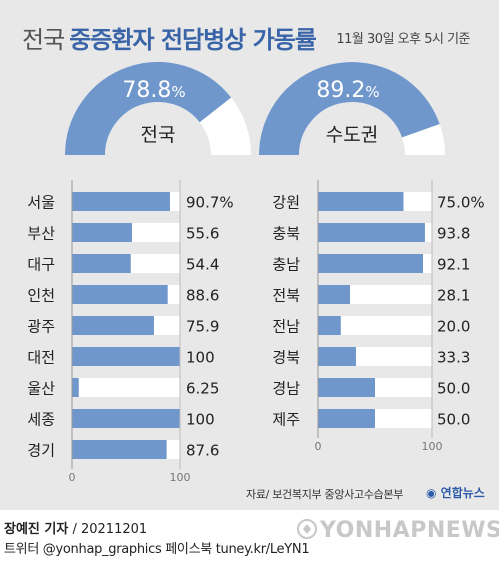 The width and height of the screenshot is (499, 562). What do you see at coordinates (340, 90) in the screenshot?
I see `gauge-value-number: 89.2` at bounding box center [340, 90].